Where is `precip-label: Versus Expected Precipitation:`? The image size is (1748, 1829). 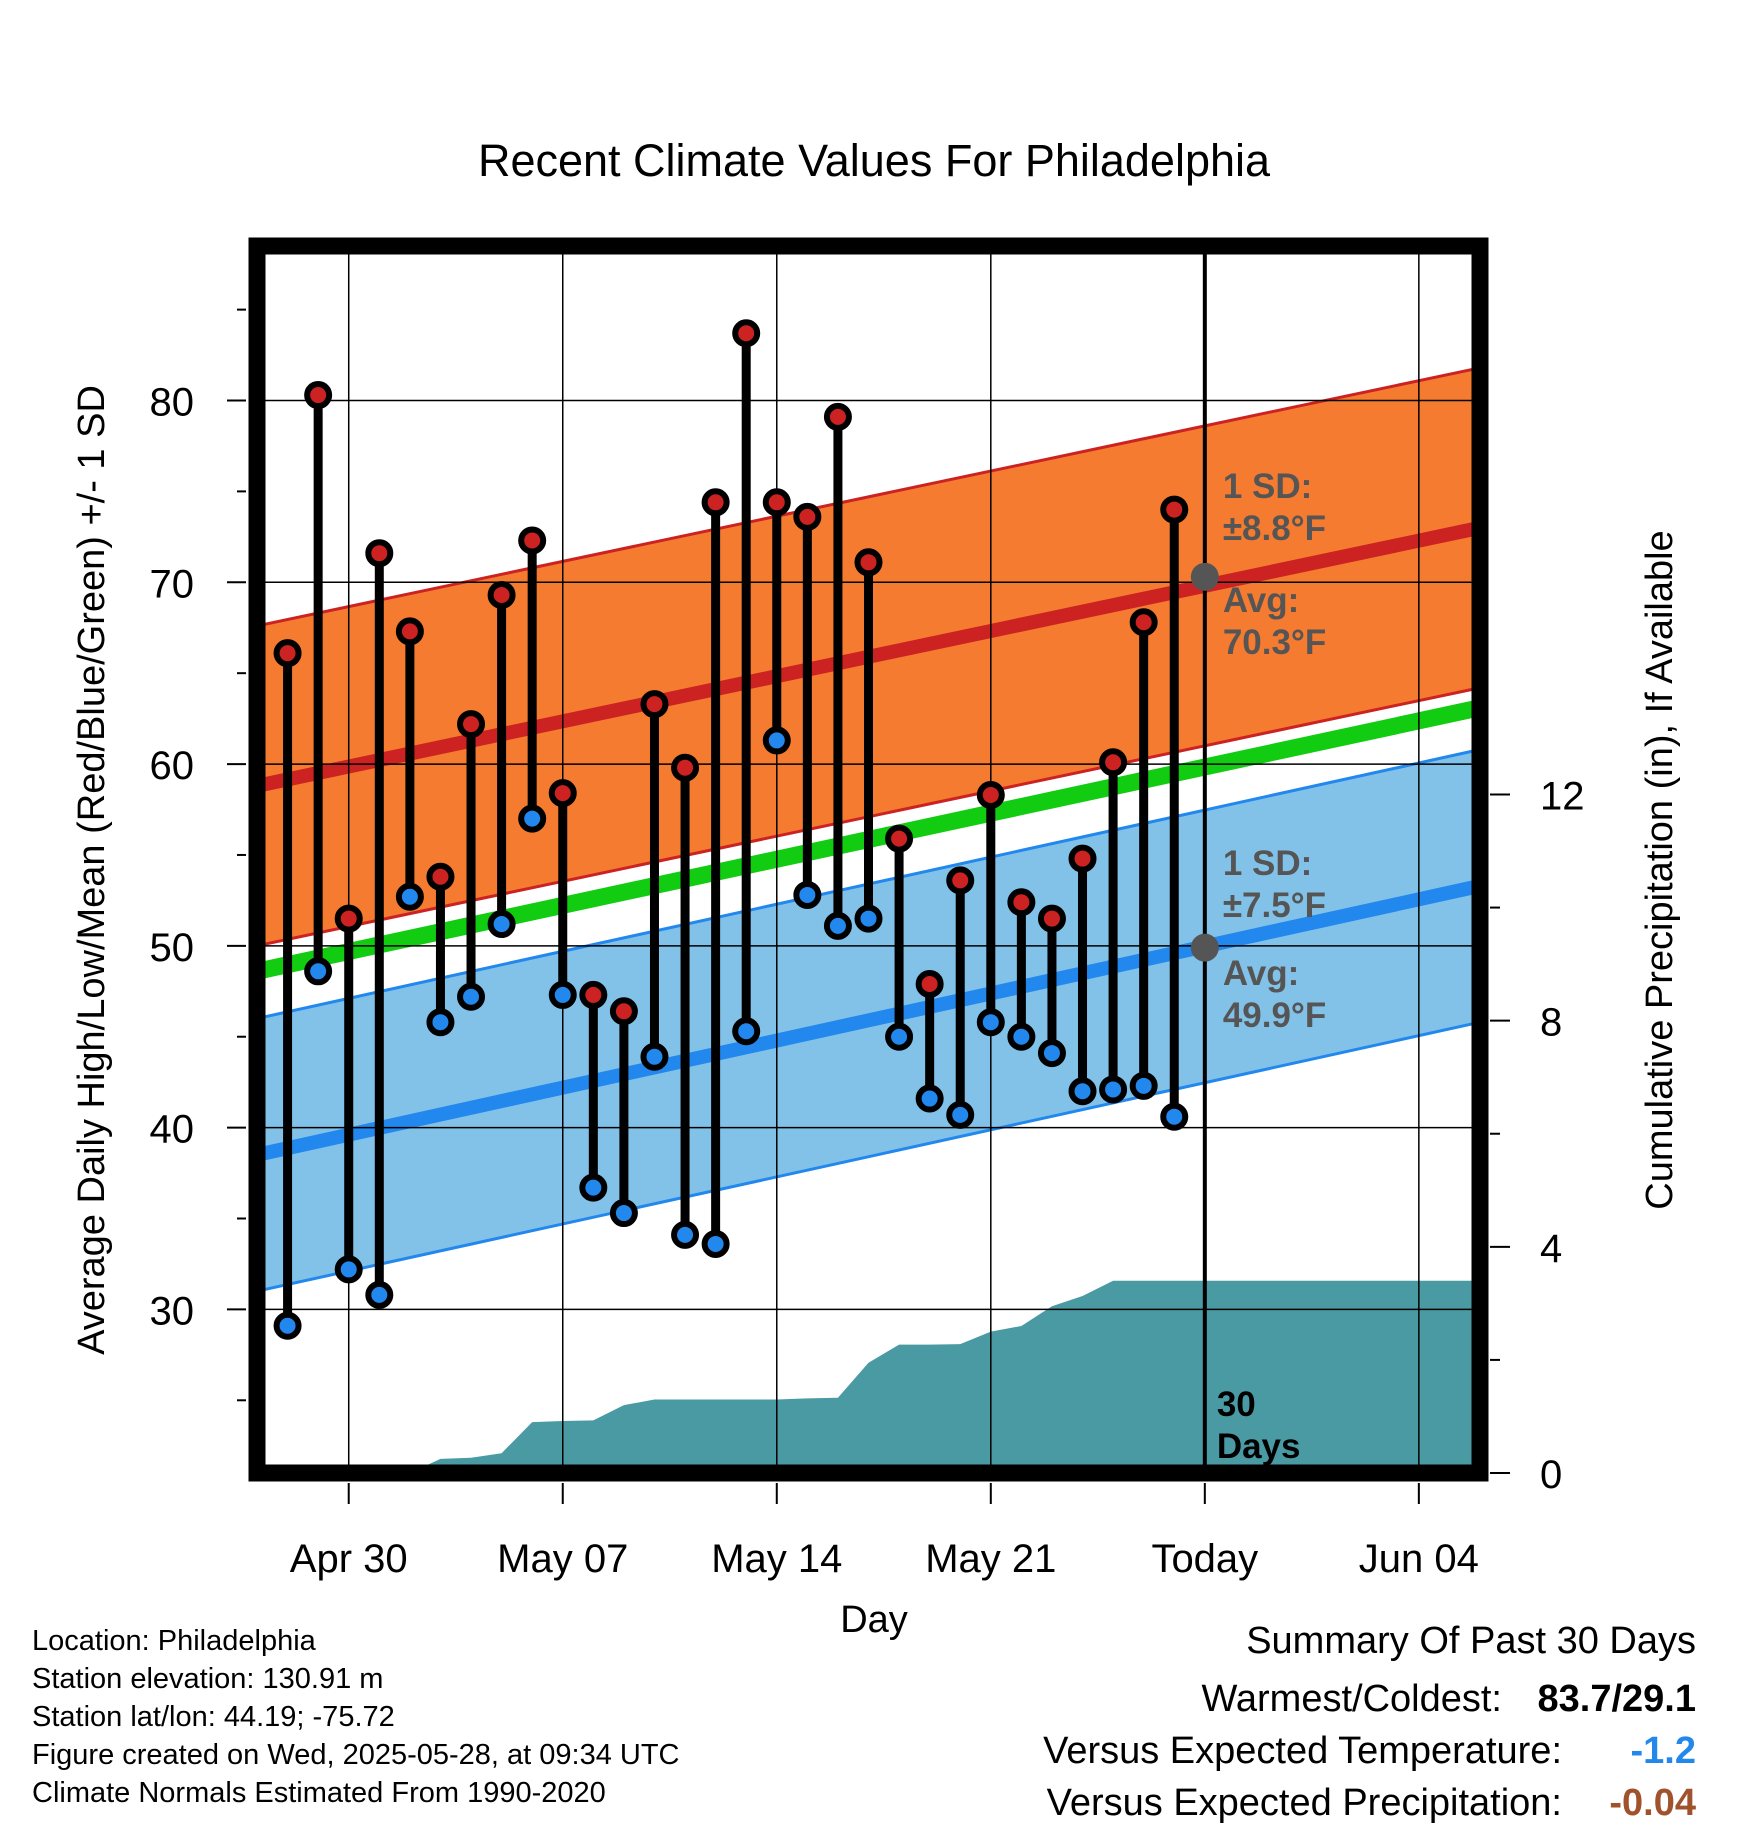
precip-label: Versus Expected Precipitation: is located at coordinates (1304, 1803).